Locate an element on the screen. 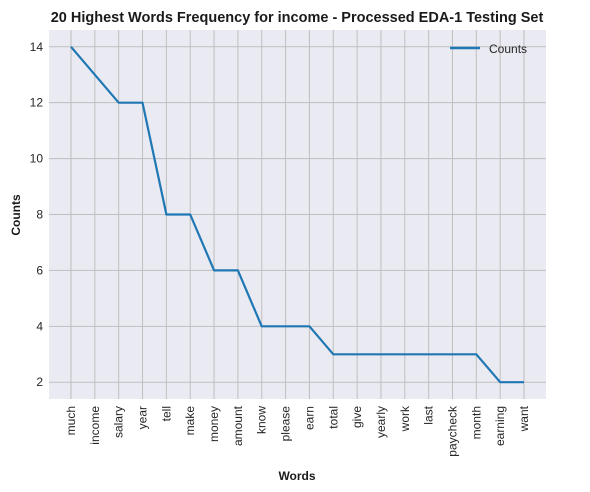  x-tick-label-give: give is located at coordinates (357, 417).